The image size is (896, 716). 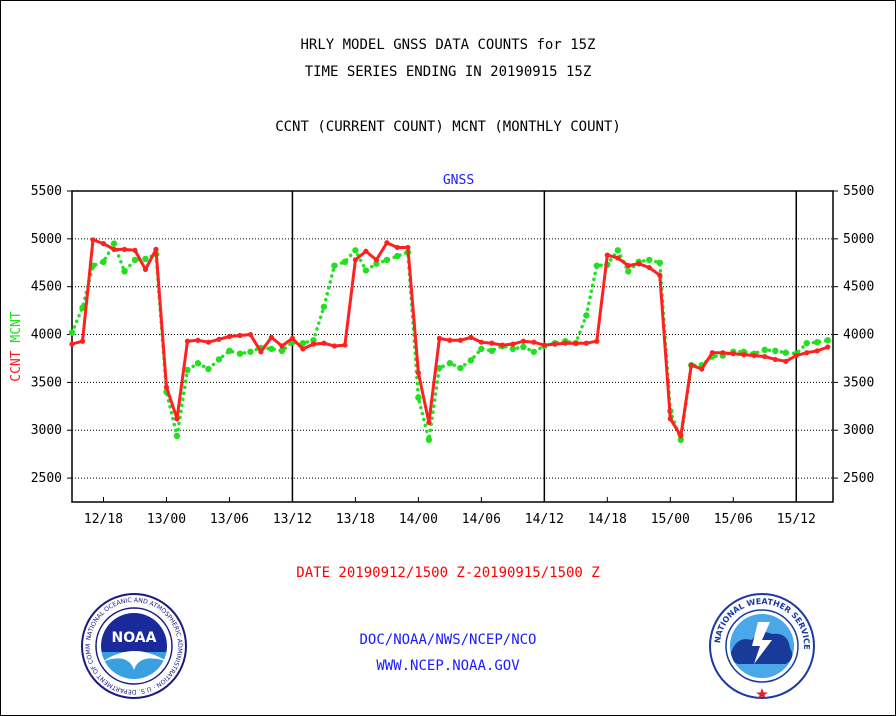 What do you see at coordinates (46, 382) in the screenshot?
I see `y-tick-label-left: 3500` at bounding box center [46, 382].